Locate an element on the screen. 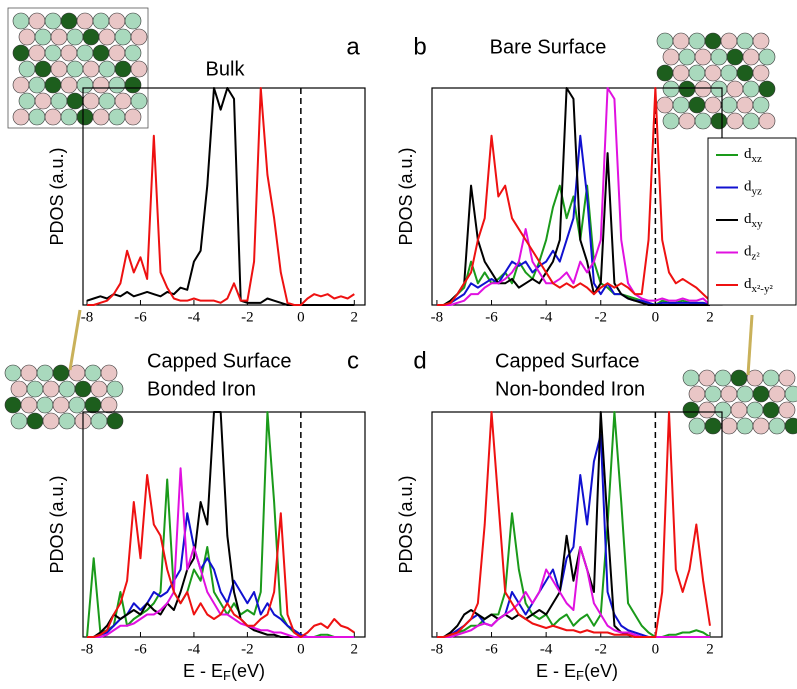 Image resolution: width=797 pixels, height=689 pixels. x-axis-label-part: (eV) is located at coordinates (248, 671).